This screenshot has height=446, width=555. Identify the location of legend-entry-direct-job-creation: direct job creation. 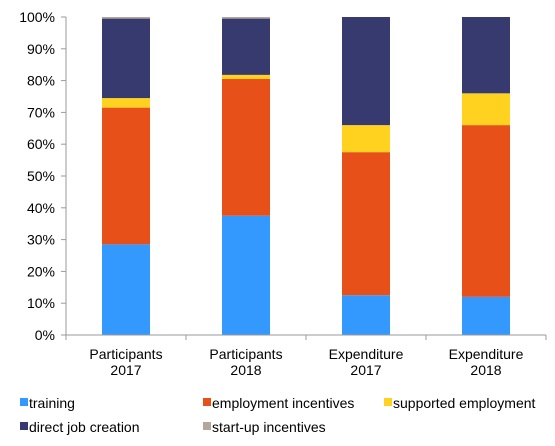
(80, 427).